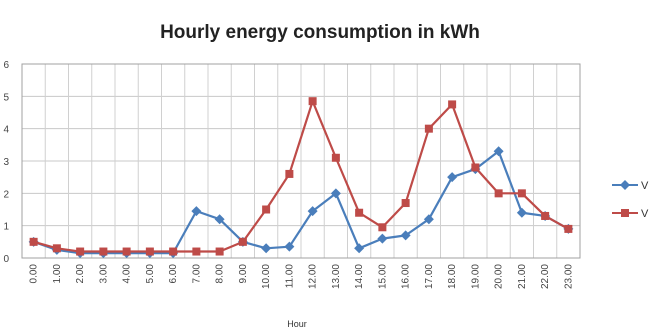 Image resolution: width=653 pixels, height=331 pixels. What do you see at coordinates (220, 274) in the screenshot?
I see `x-tick-label: 8.00` at bounding box center [220, 274].